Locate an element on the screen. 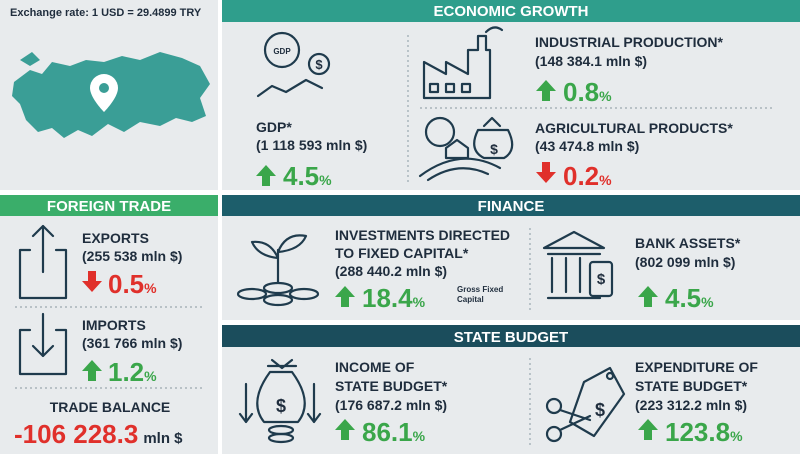 The image size is (800, 454). amount: (255 538 mln $) is located at coordinates (132, 256).